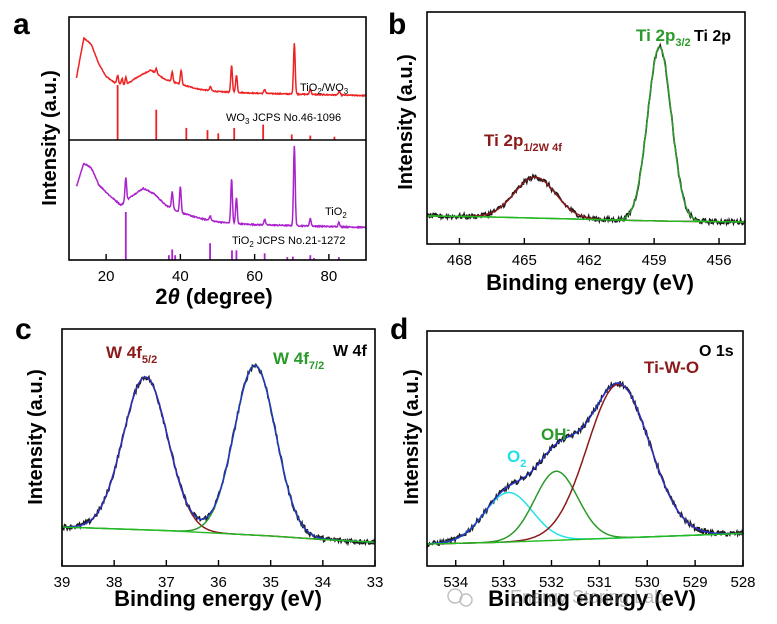  I want to click on panel-d-xlabel: Binding energy (eV), so click(592, 598).